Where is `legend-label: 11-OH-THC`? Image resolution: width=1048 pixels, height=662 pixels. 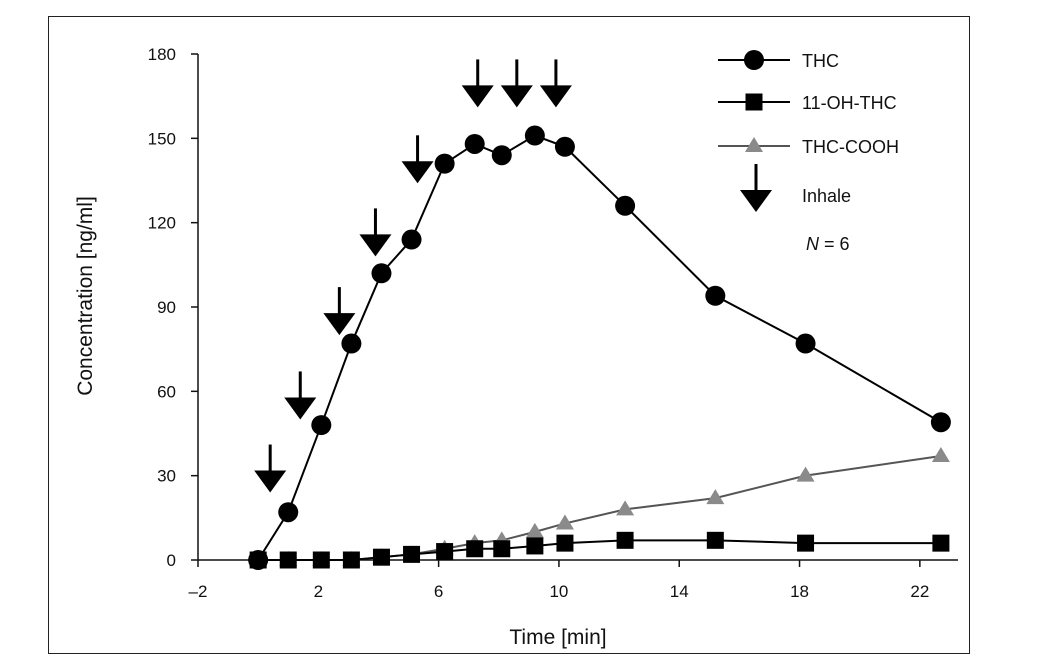 legend-label: 11-OH-THC is located at coordinates (849, 103).